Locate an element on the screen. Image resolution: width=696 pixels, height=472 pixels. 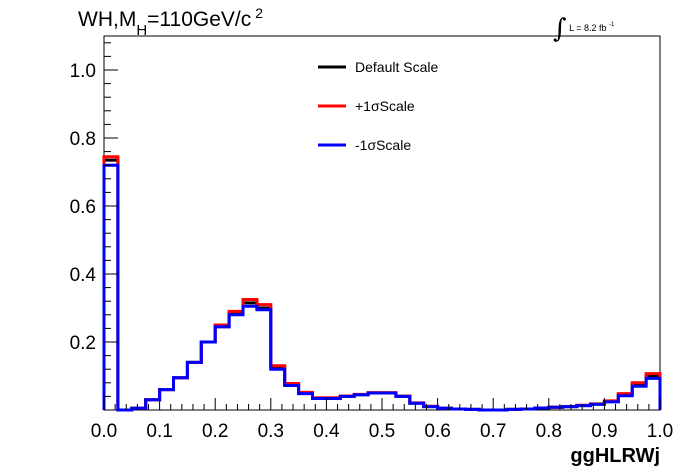
title-subscript: H is located at coordinates (142, 30).